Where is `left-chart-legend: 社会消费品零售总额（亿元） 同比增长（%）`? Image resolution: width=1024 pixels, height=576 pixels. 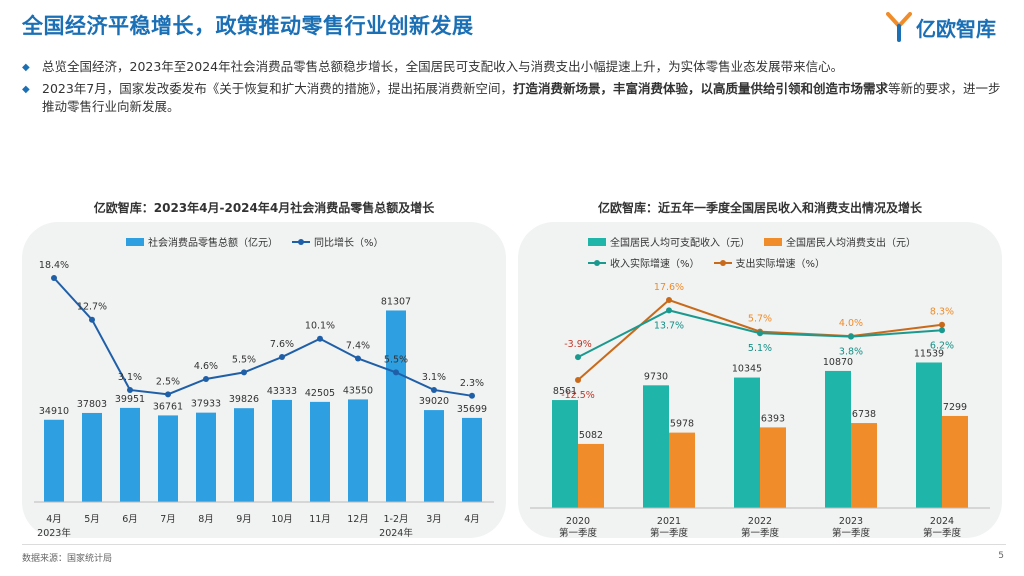 left-chart-legend: 社会消费品零售总额（亿元） 同比增长（%） is located at coordinates (262, 241).